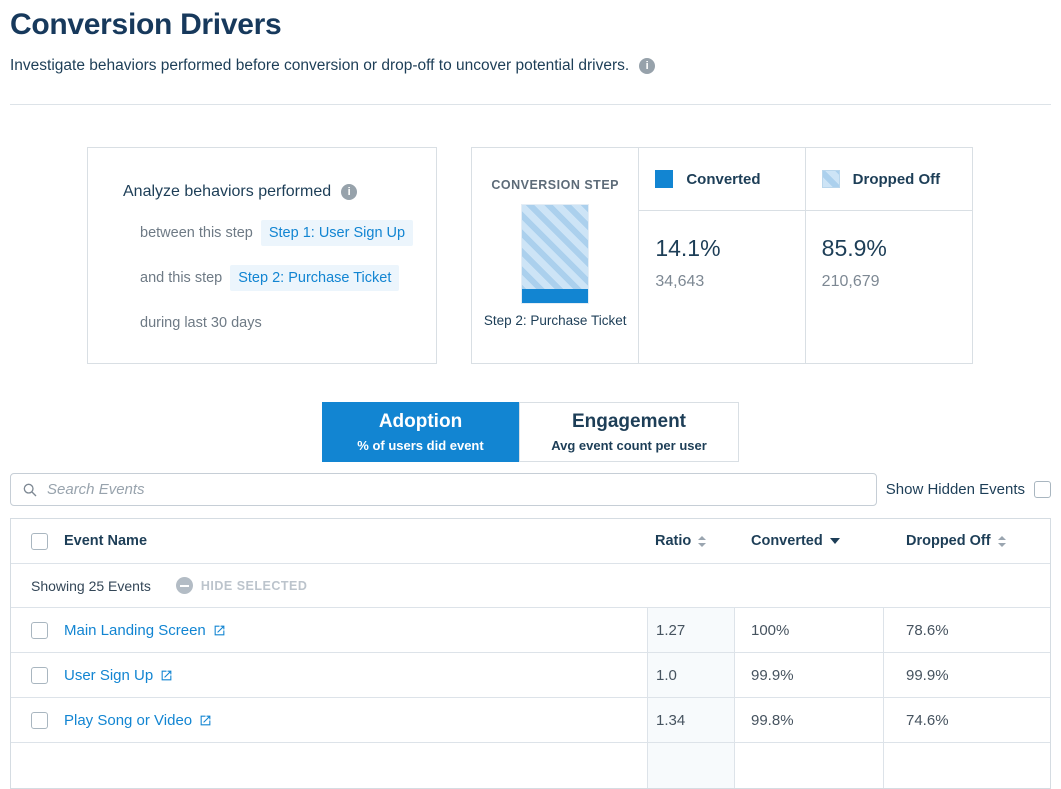 Image resolution: width=1061 pixels, height=789 pixels. I want to click on dropped-value: 99.9%, so click(927, 675).